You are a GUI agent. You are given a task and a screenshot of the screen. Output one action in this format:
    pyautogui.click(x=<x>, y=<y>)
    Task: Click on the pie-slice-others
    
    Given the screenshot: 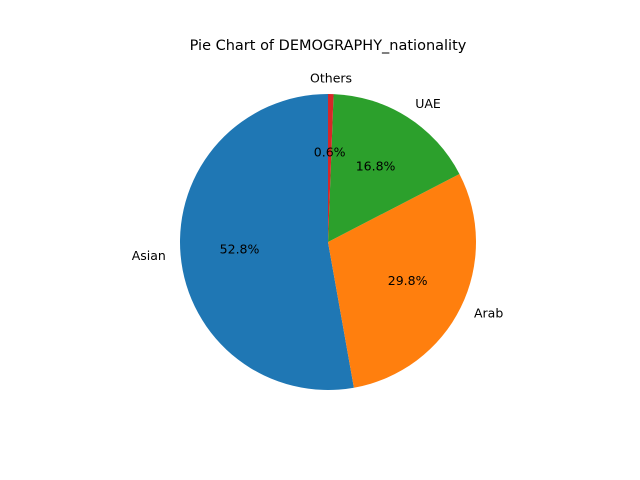 What is the action you would take?
    pyautogui.click(x=331, y=168)
    